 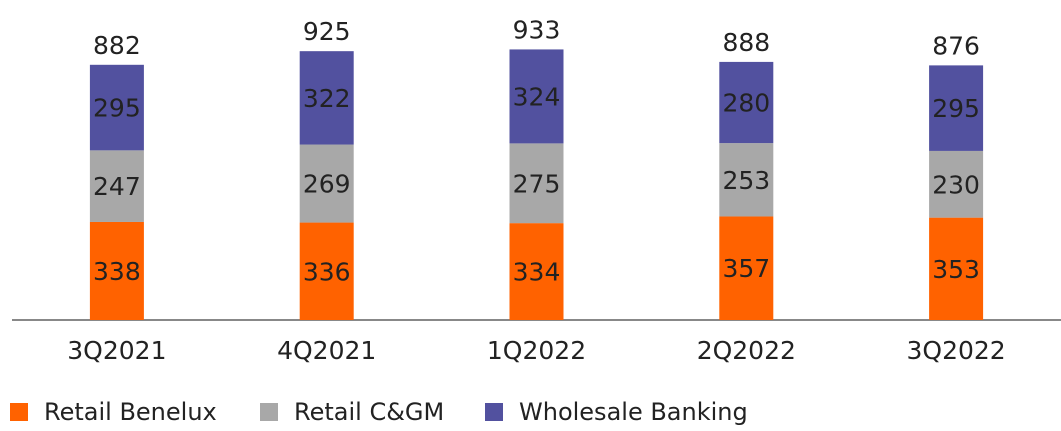 I want to click on data-label: 353, so click(x=956, y=269).